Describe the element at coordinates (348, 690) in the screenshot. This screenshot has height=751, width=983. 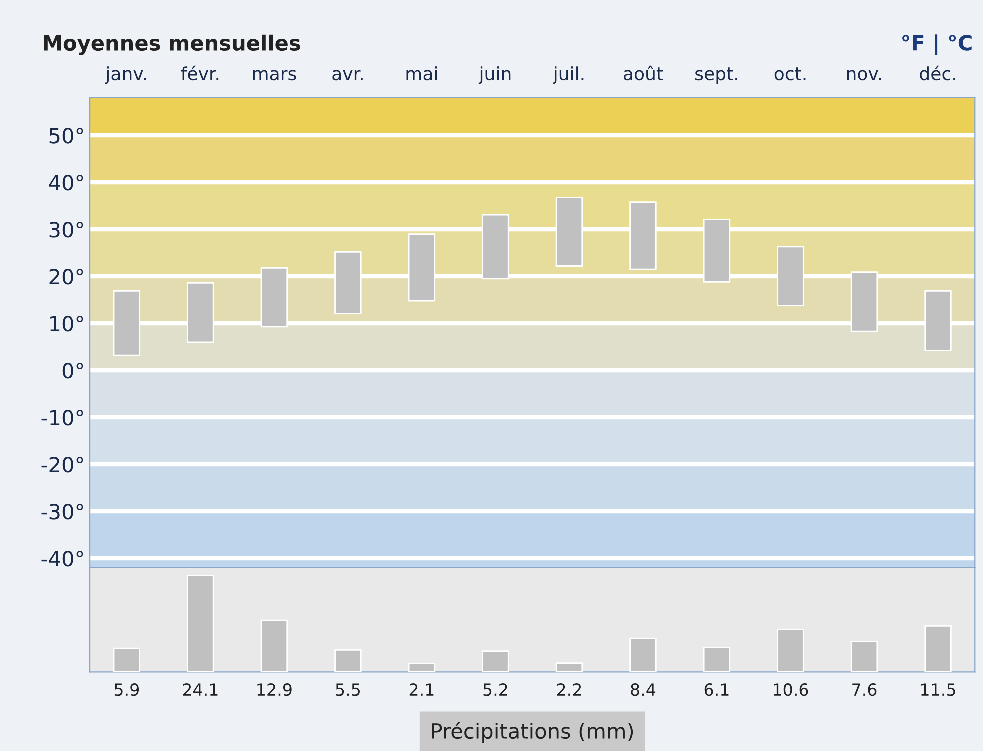
I see `data-label: 5.5` at that location.